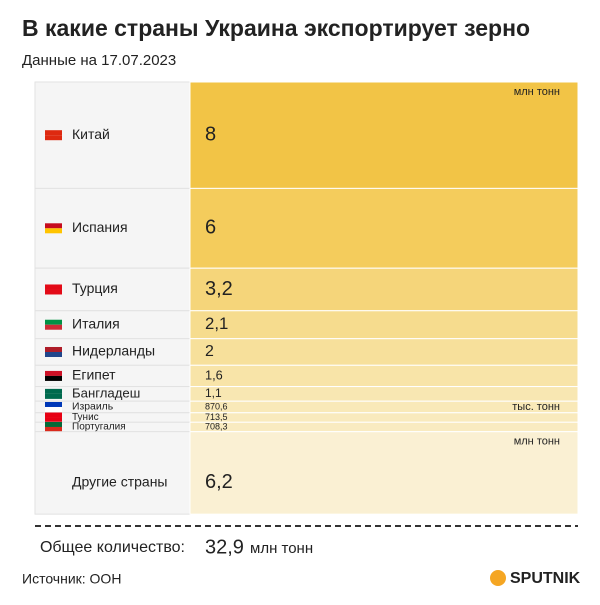 Image resolution: width=600 pixels, height=605 pixels. Describe the element at coordinates (100, 227) in the screenshot. I see `category-label: Испания` at that location.